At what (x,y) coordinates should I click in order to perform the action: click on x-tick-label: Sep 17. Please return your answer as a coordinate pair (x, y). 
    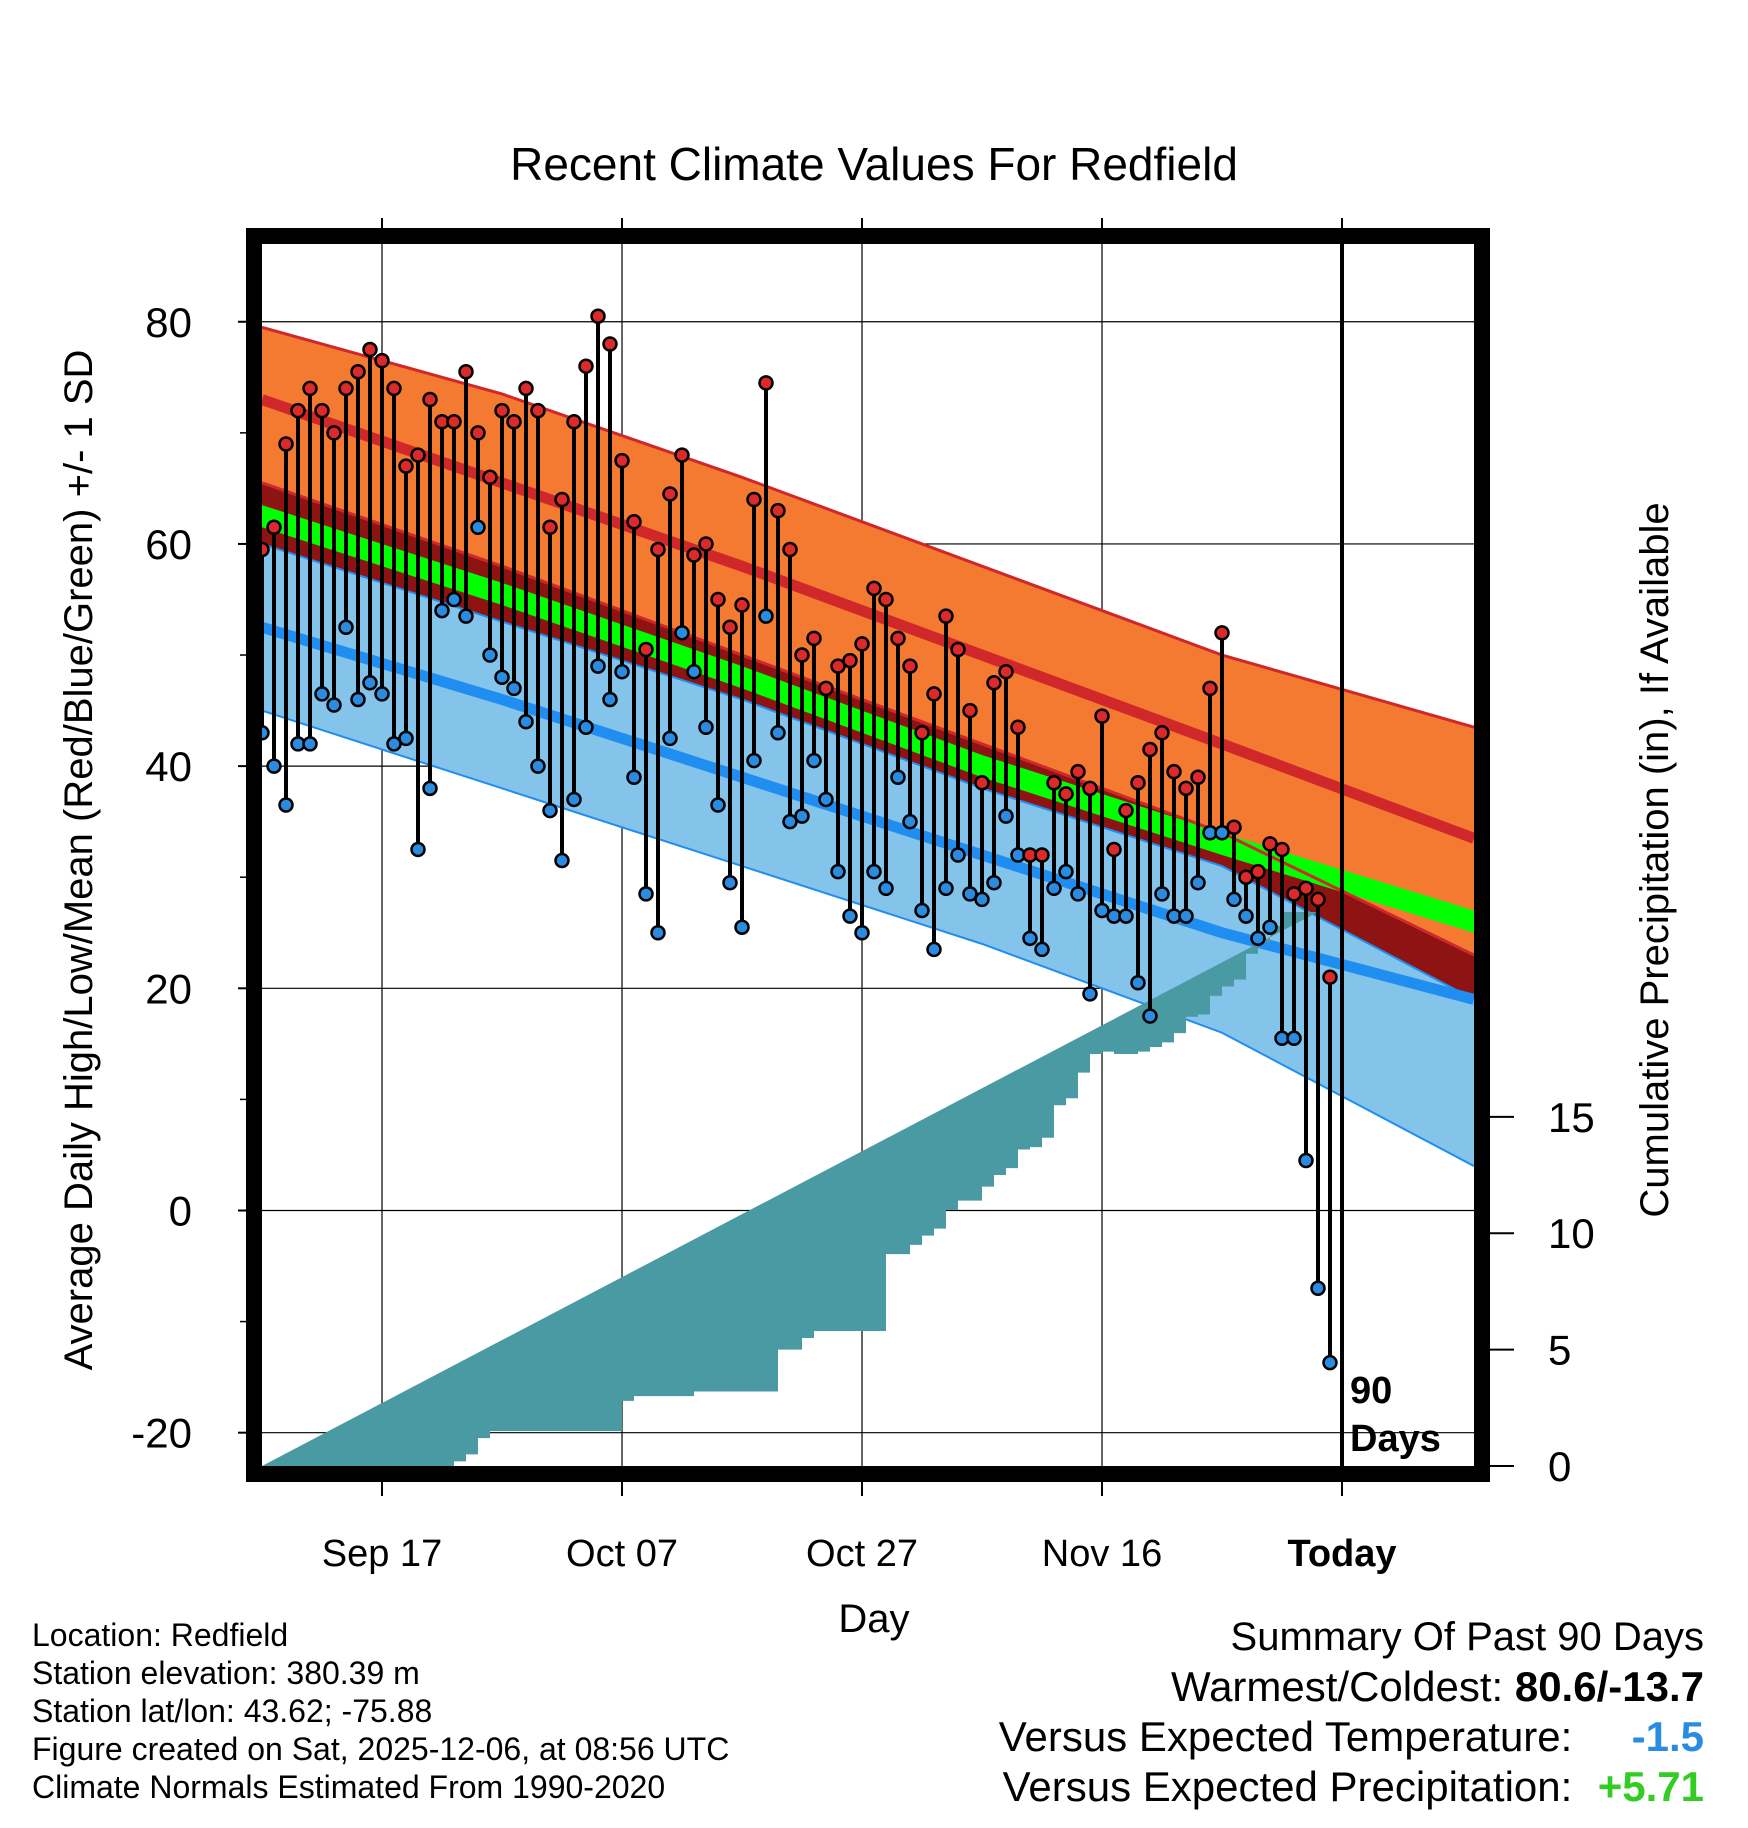
    Looking at the image, I should click on (382, 1554).